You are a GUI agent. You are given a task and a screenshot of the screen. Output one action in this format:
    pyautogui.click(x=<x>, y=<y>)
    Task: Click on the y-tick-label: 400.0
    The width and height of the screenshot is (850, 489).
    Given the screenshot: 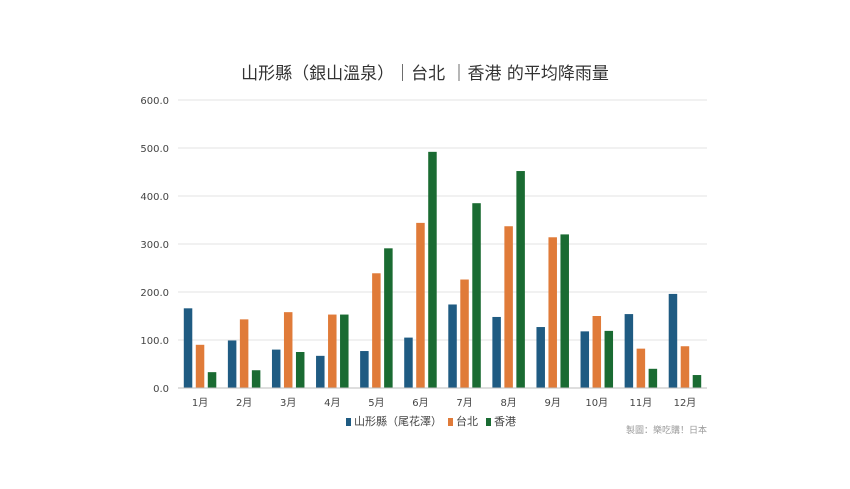 What is the action you would take?
    pyautogui.click(x=154, y=197)
    